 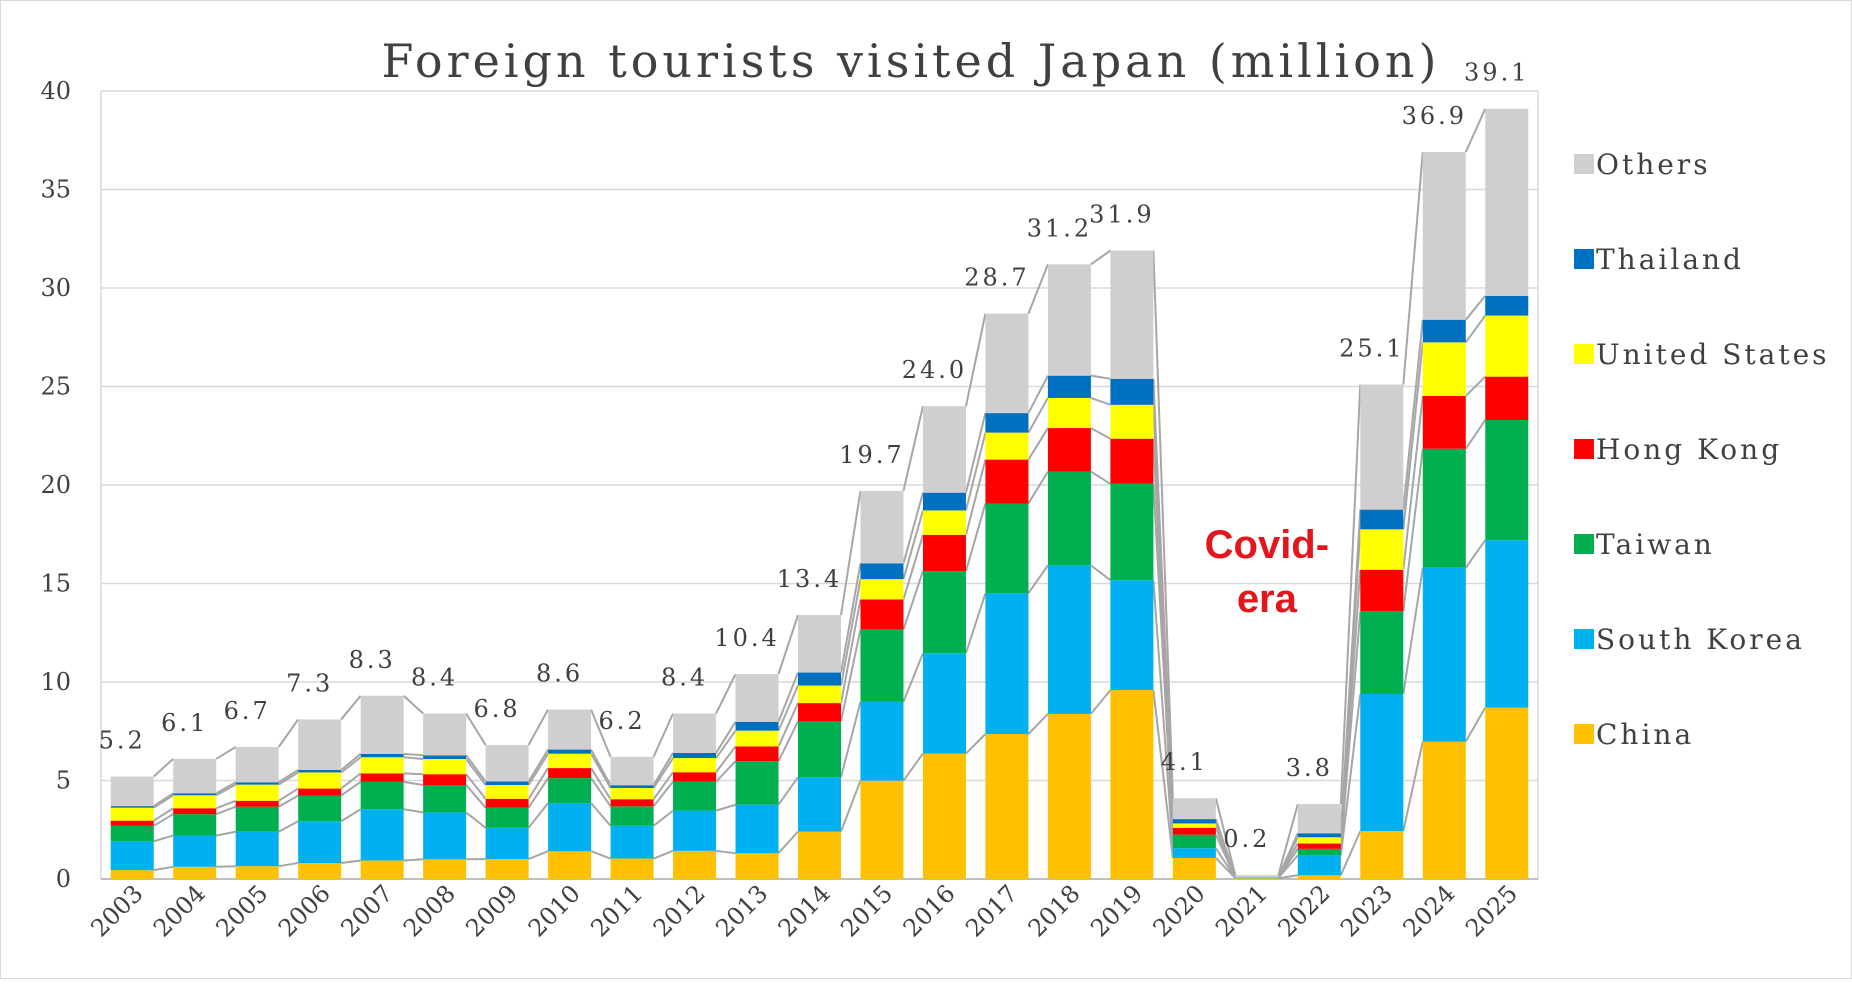 I want to click on connector-united-states-2024, so click(x=1475, y=329).